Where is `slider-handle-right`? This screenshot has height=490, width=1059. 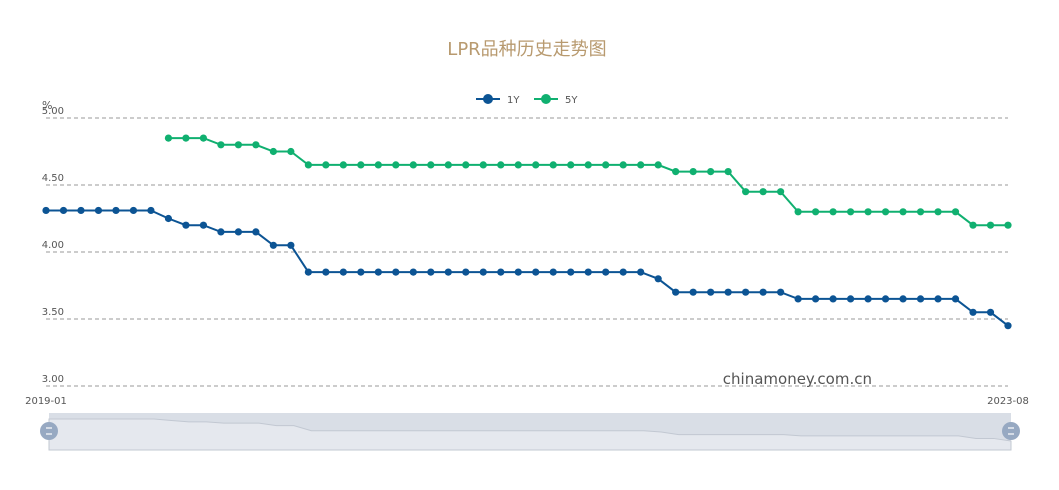 slider-handle-right is located at coordinates (1011, 431).